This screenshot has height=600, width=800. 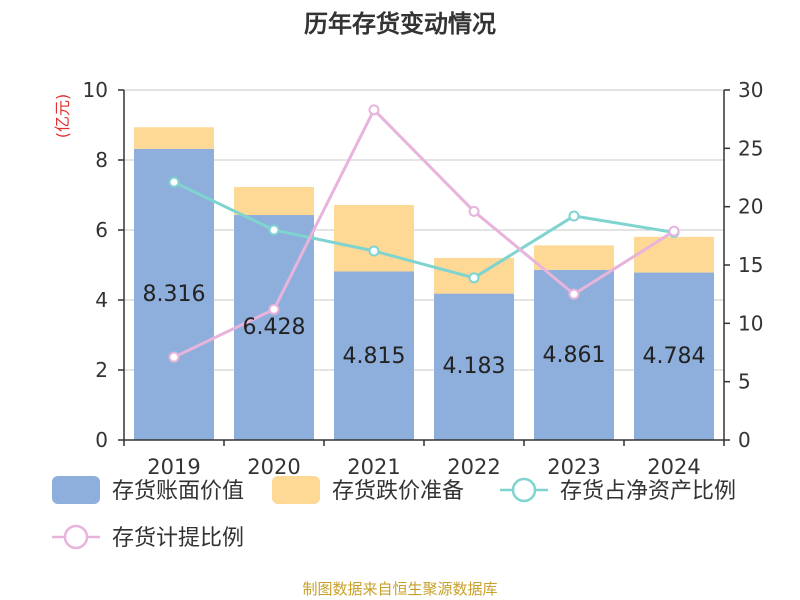 What do you see at coordinates (573, 467) in the screenshot?
I see `x-tick-label: 2023` at bounding box center [573, 467].